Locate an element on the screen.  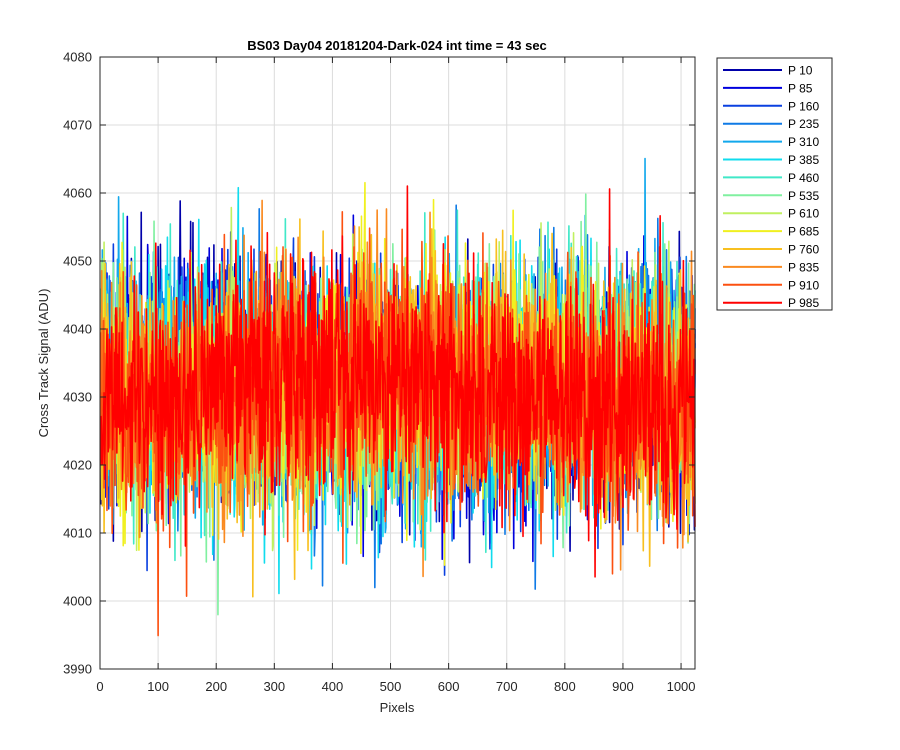
y-tick-label: 4060 is located at coordinates (77, 193).